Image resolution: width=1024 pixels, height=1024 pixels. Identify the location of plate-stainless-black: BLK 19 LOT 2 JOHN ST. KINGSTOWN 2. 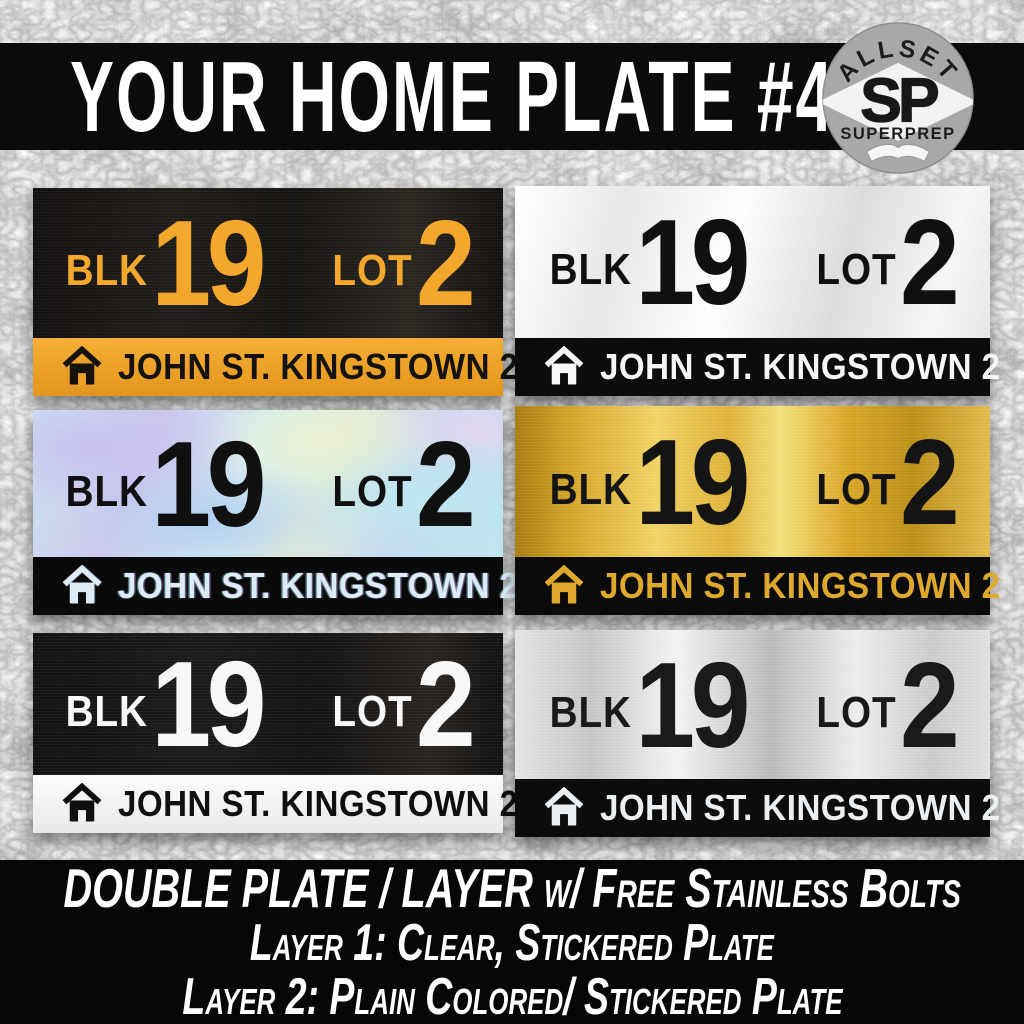
(757, 733).